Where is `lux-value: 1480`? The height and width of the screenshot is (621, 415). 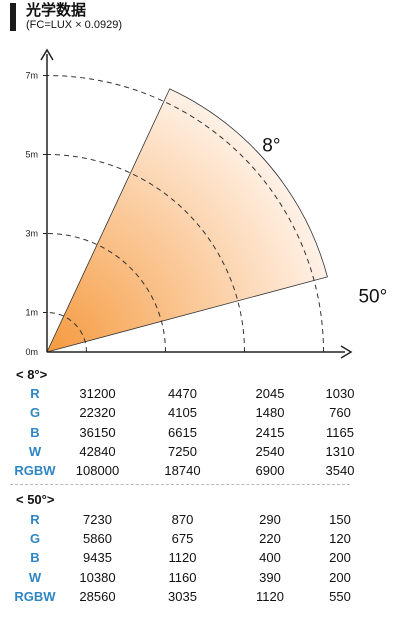 lux-value: 1480 is located at coordinates (270, 413).